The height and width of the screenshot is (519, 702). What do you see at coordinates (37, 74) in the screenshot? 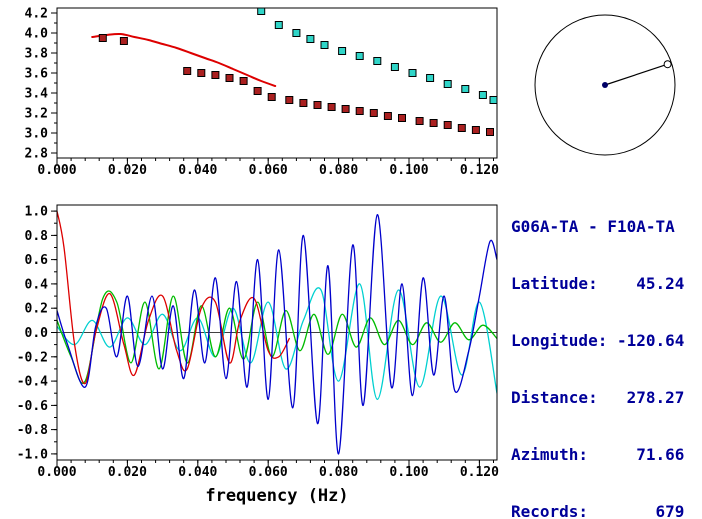
I see `svg-text: 3.6` at bounding box center [37, 74].